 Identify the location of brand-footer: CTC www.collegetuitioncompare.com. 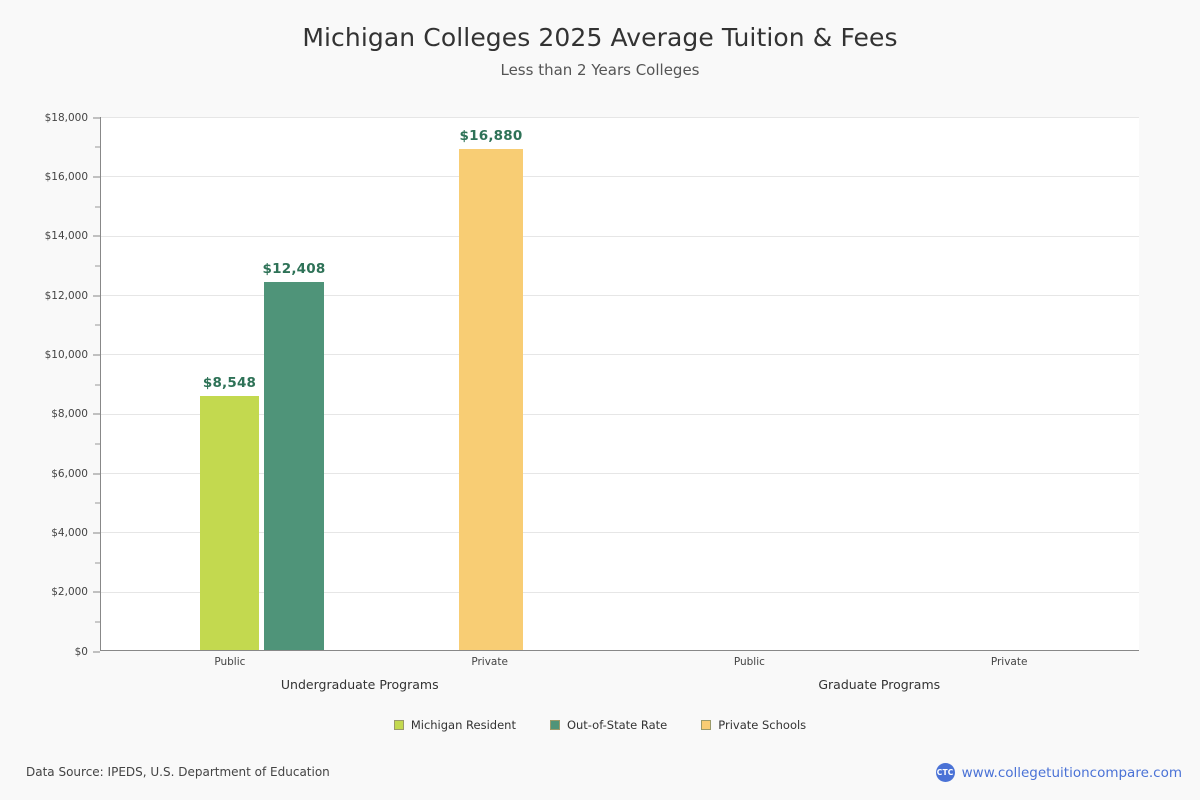
(1058, 772).